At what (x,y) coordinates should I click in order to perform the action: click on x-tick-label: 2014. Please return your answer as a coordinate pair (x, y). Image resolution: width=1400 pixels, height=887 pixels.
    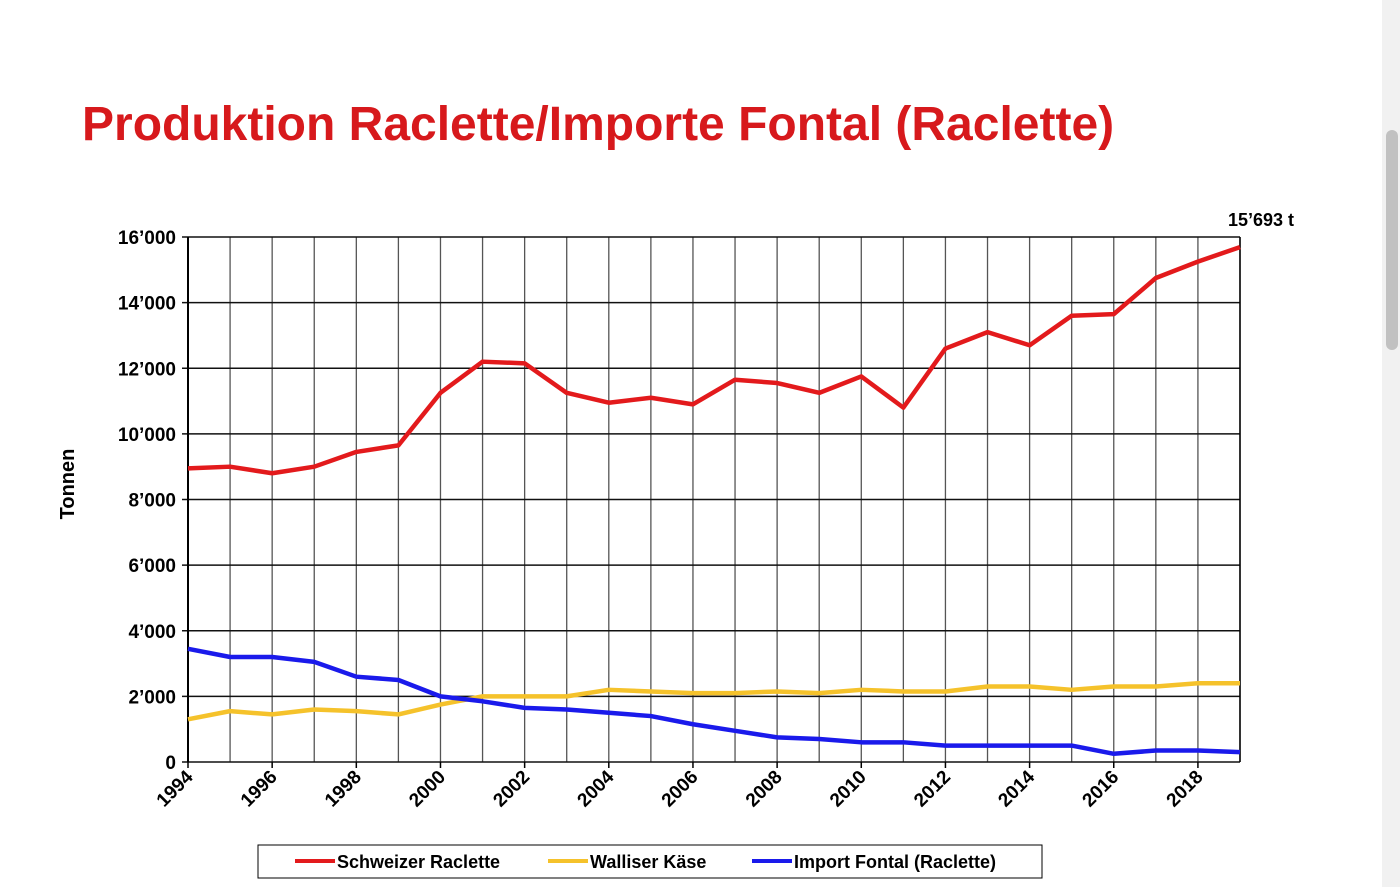
    Looking at the image, I should click on (1016, 788).